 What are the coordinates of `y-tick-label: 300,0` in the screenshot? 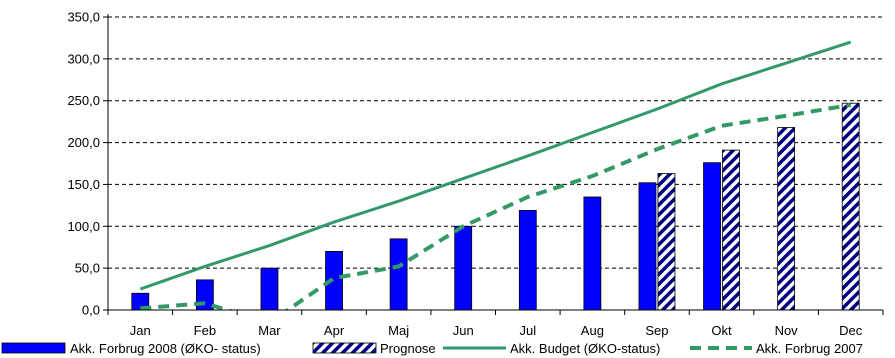 It's located at (83, 58).